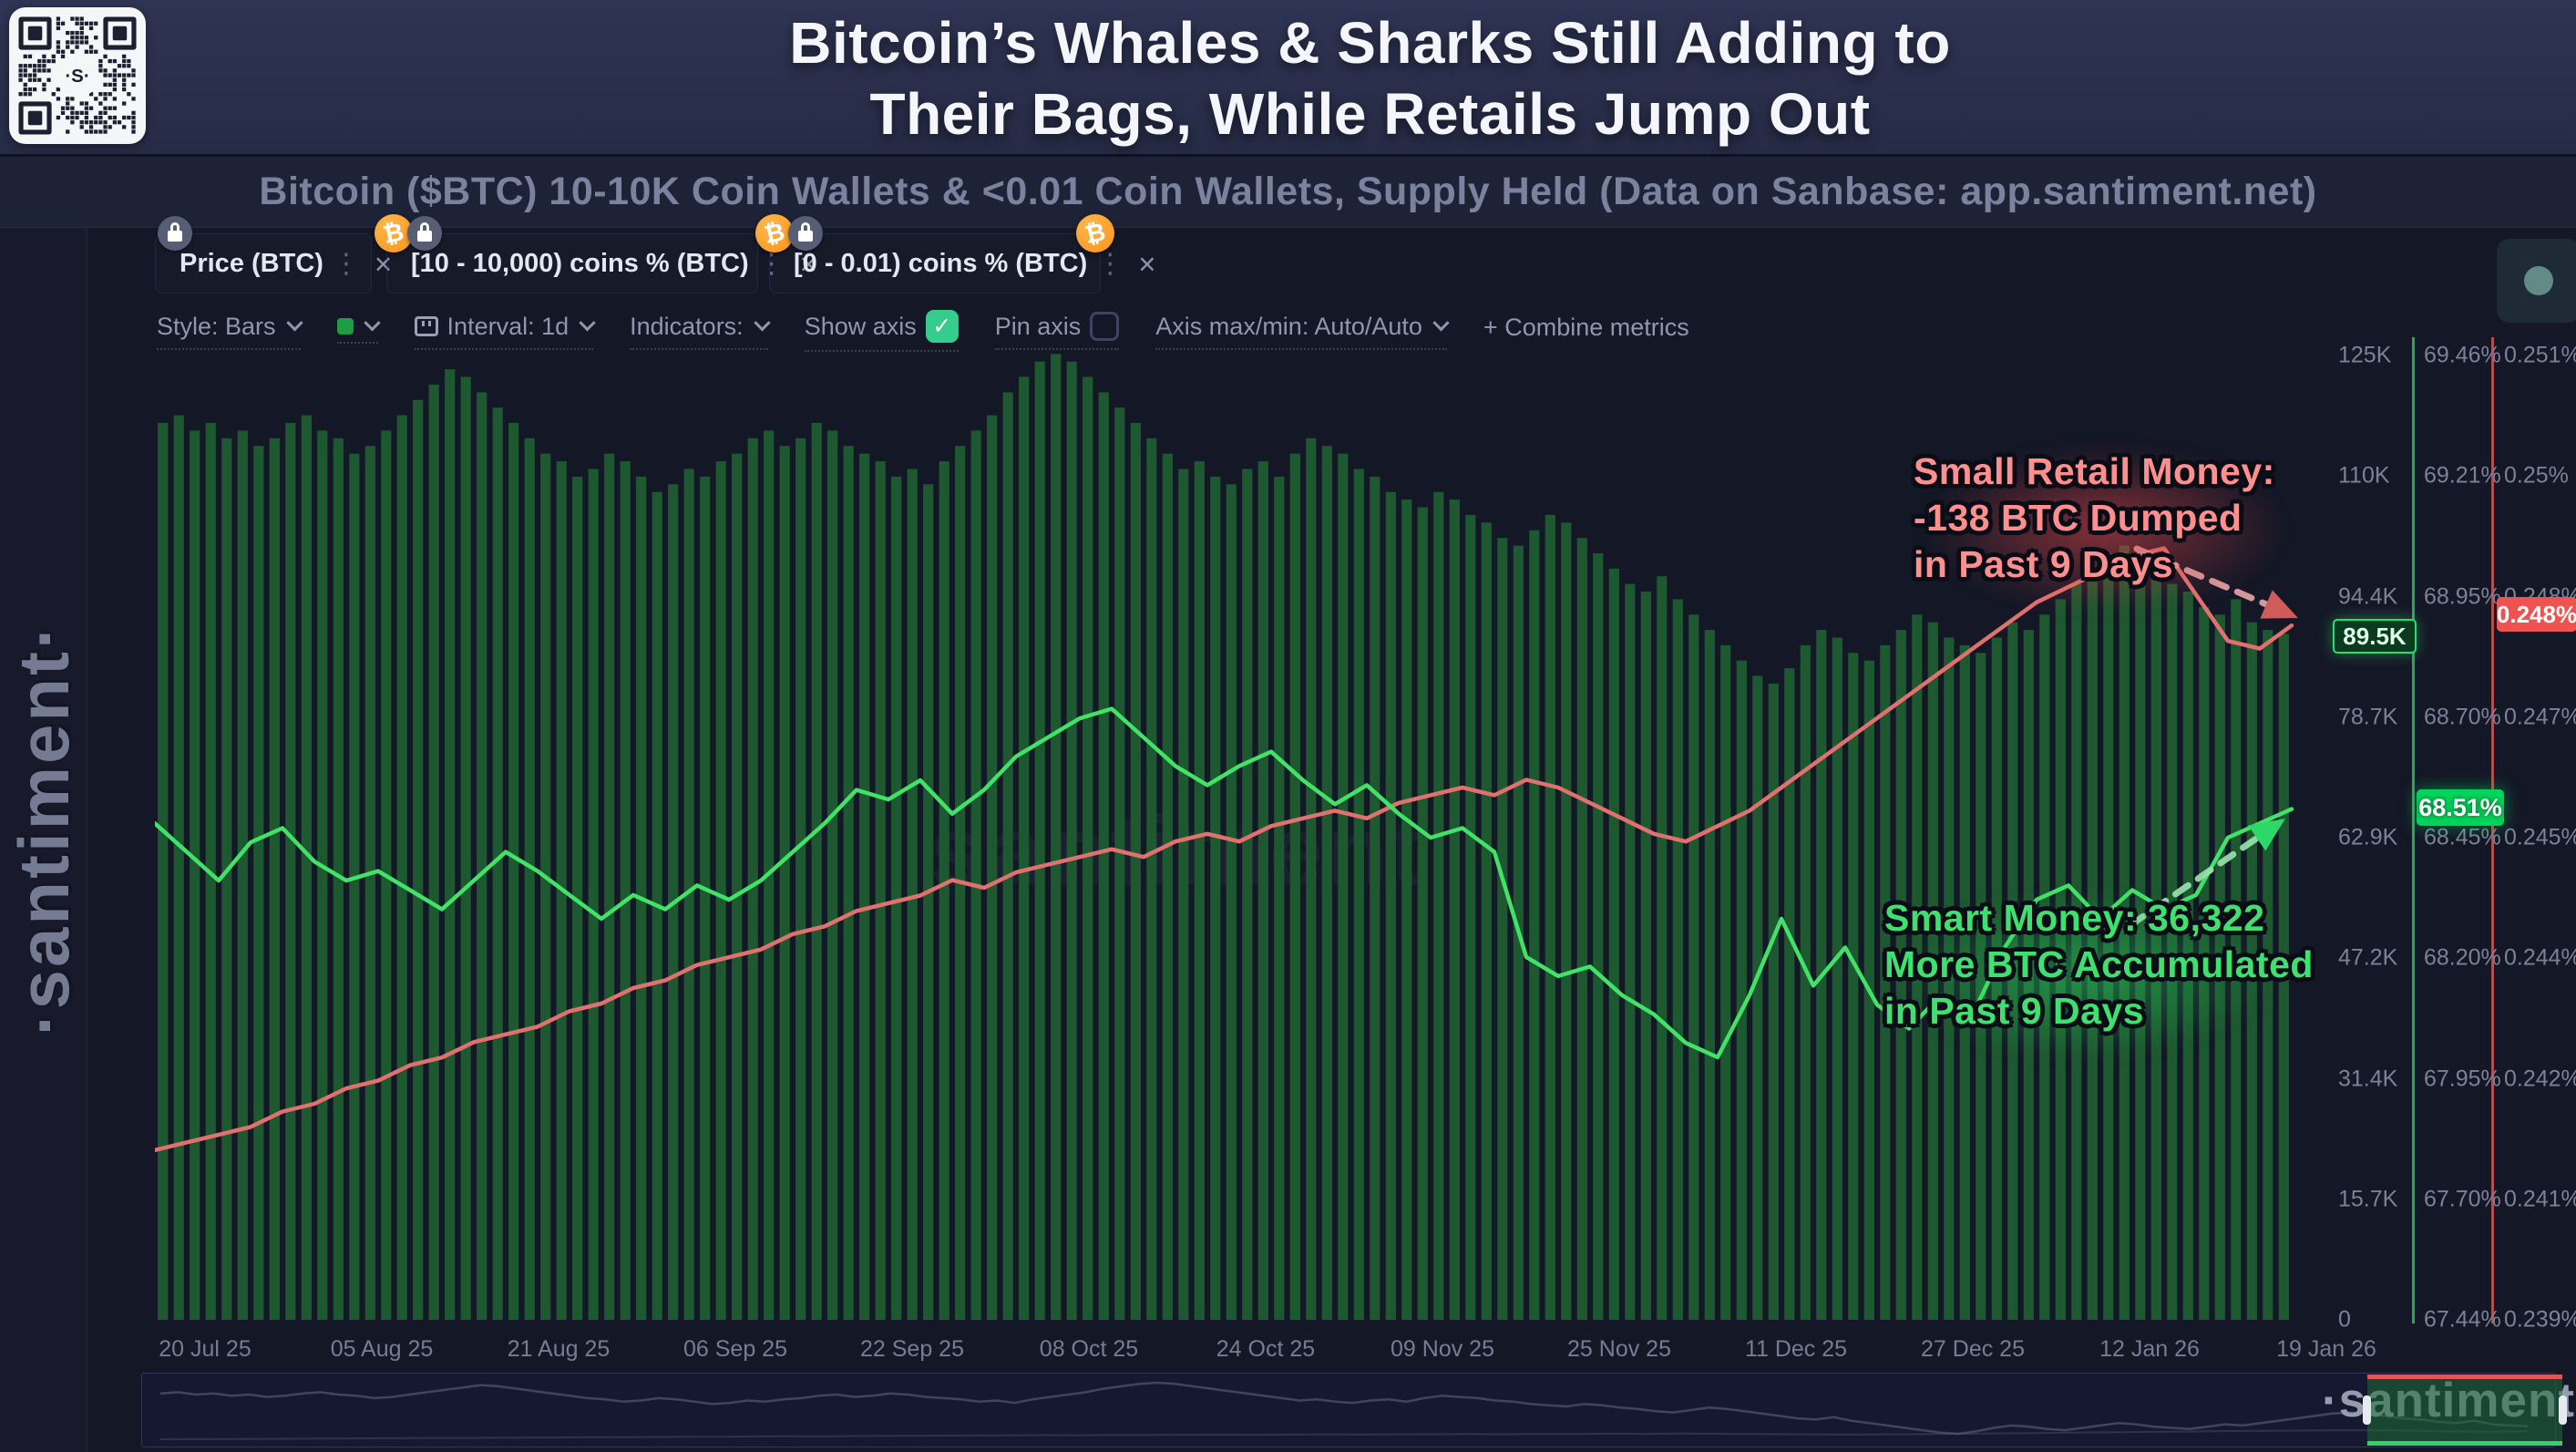  I want to click on metric-tab-label: [10 - 10,000) coins % (BTC), so click(580, 263).